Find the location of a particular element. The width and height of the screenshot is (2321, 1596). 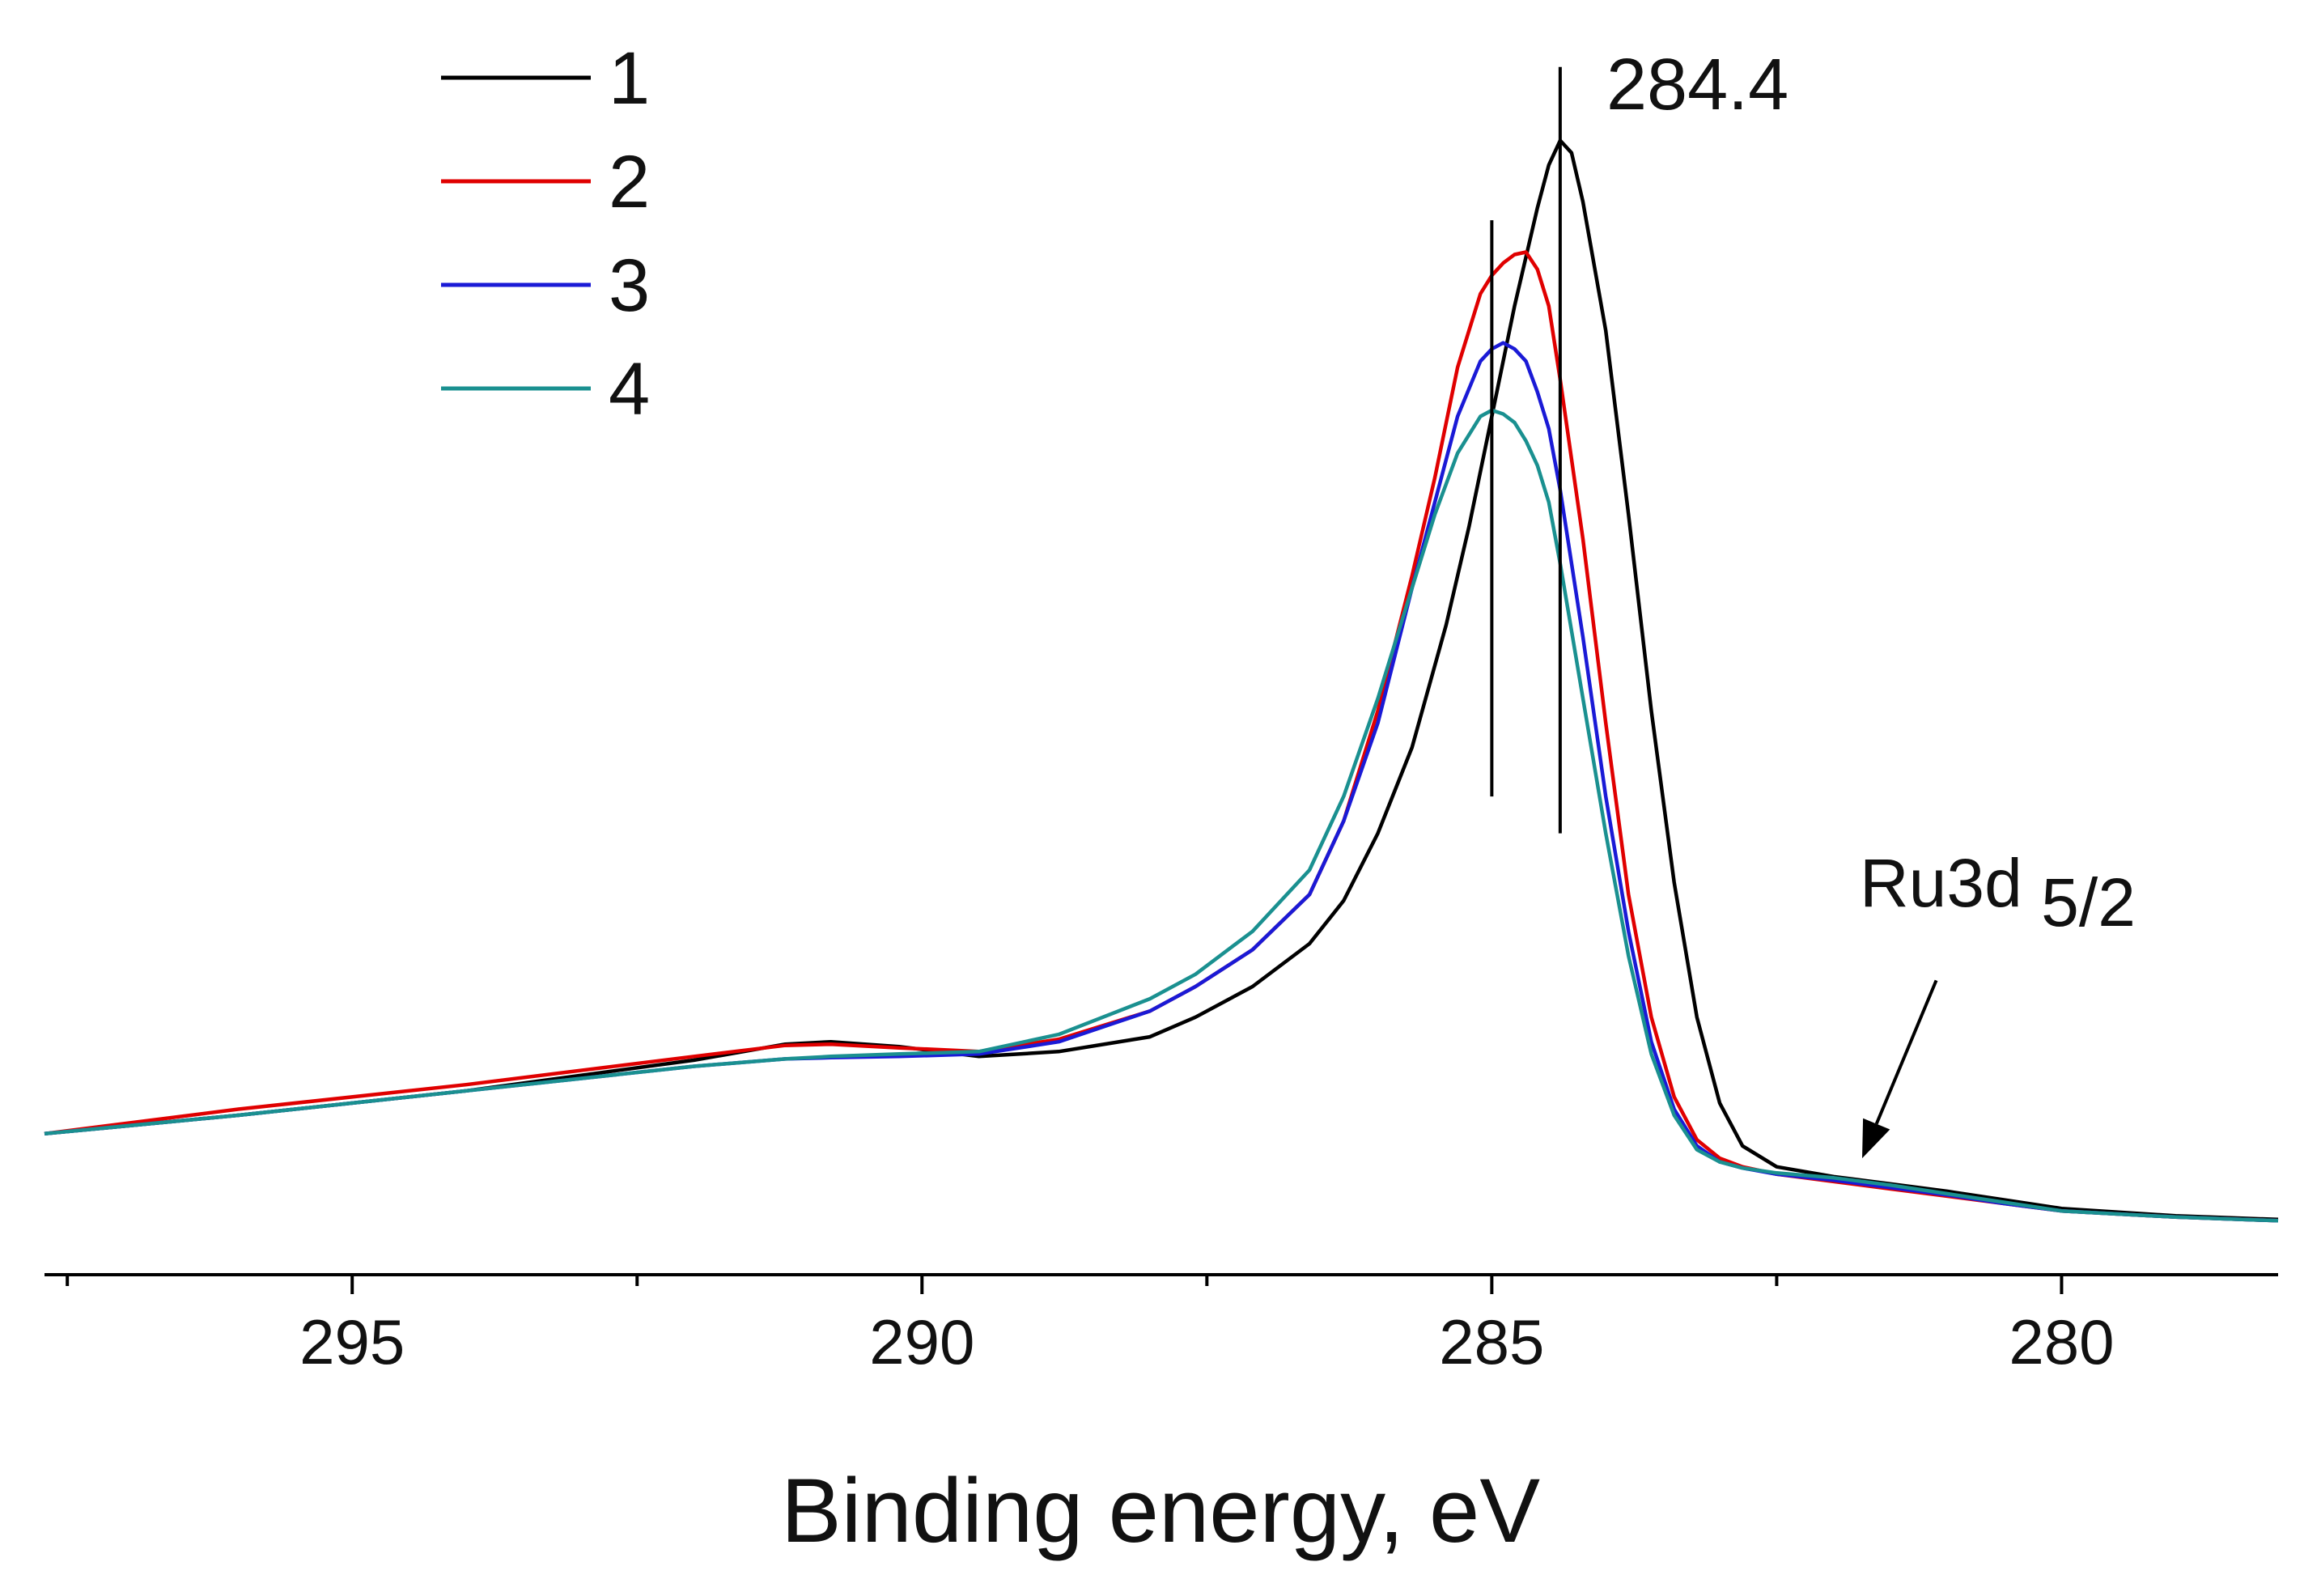

x-tick-label: 290 is located at coordinates (921, 1341).